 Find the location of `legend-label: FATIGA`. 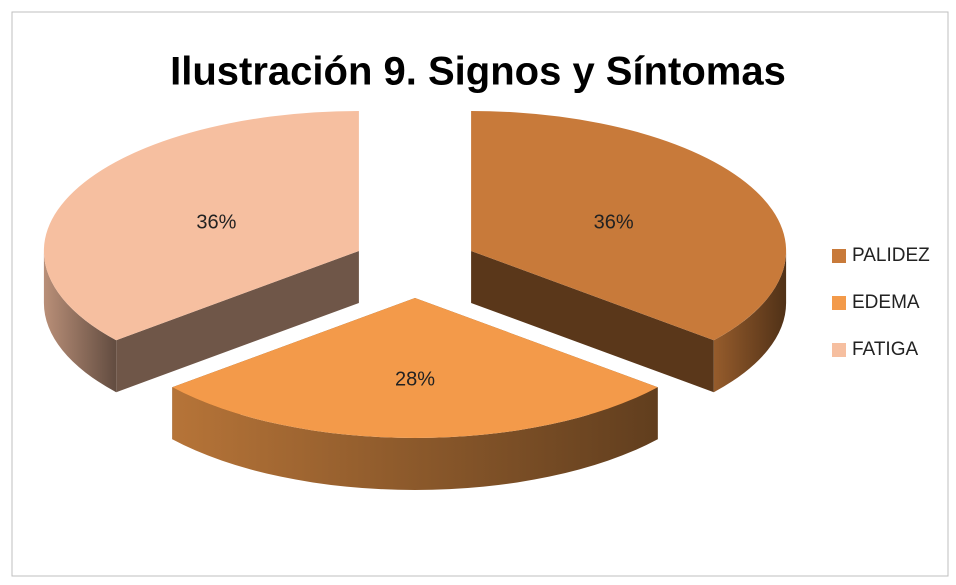

legend-label: FATIGA is located at coordinates (885, 349).